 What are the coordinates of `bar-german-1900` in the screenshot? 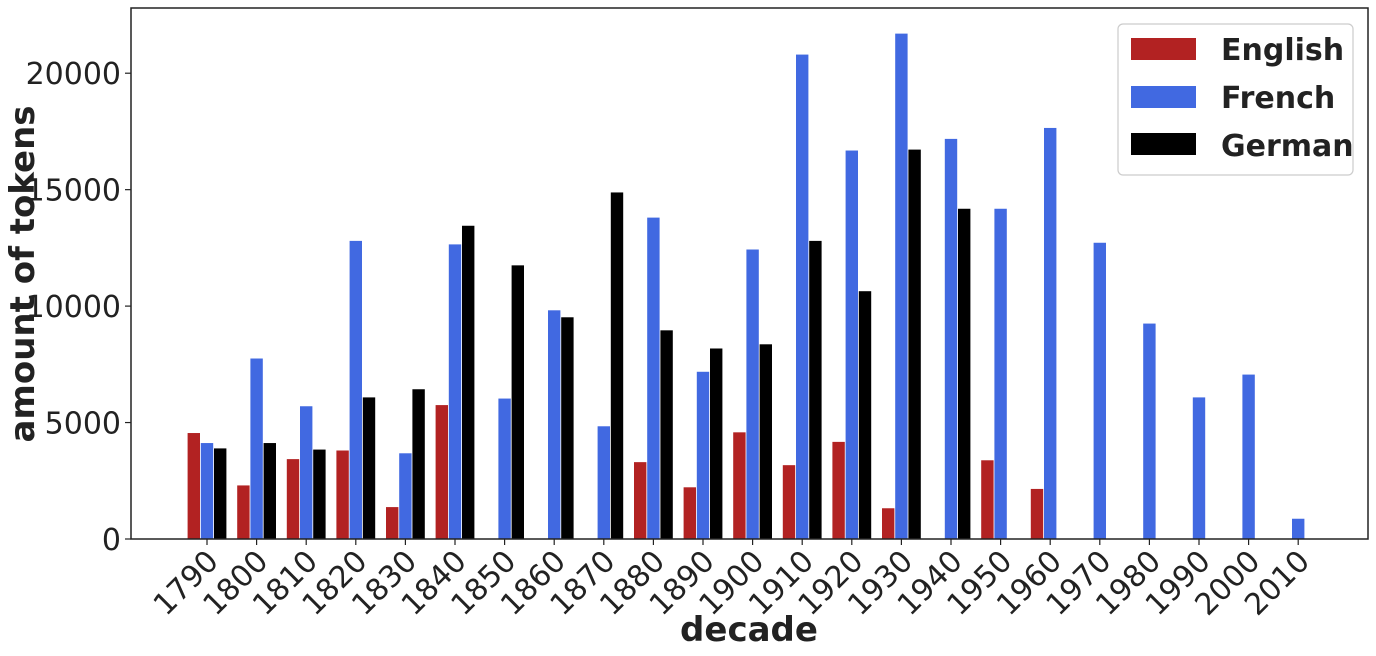 It's located at (765, 441).